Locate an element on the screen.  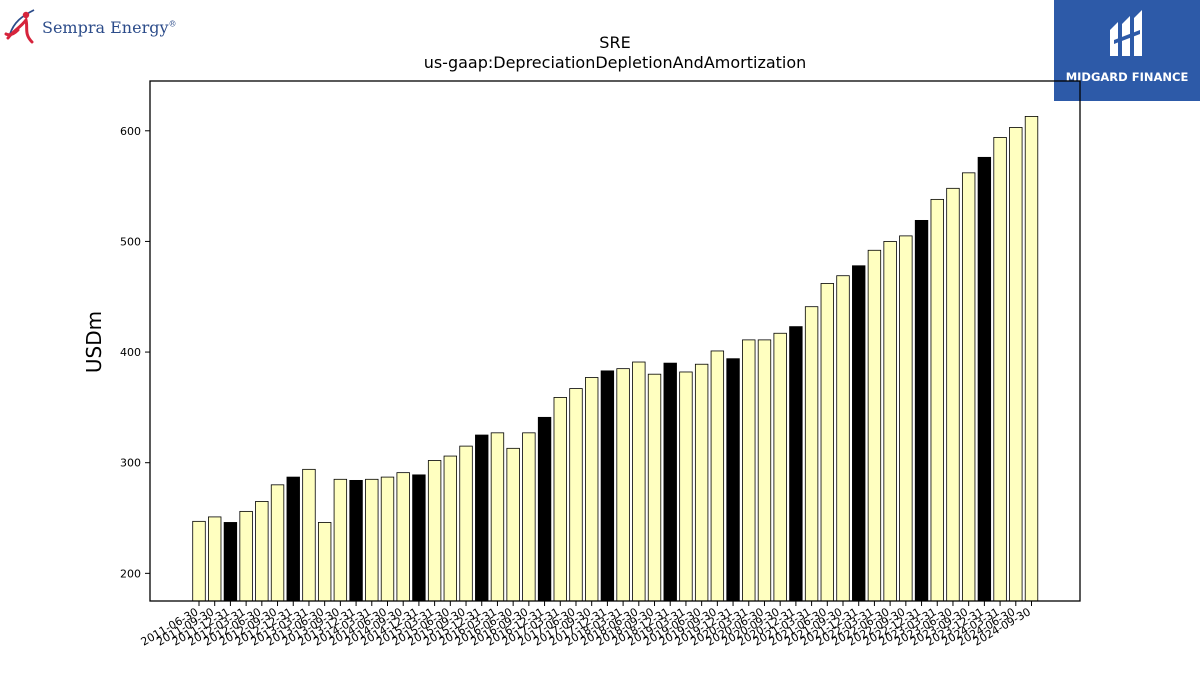
y-axis-ticks: 200 300 400 500 600 is located at coordinates (135, 352).